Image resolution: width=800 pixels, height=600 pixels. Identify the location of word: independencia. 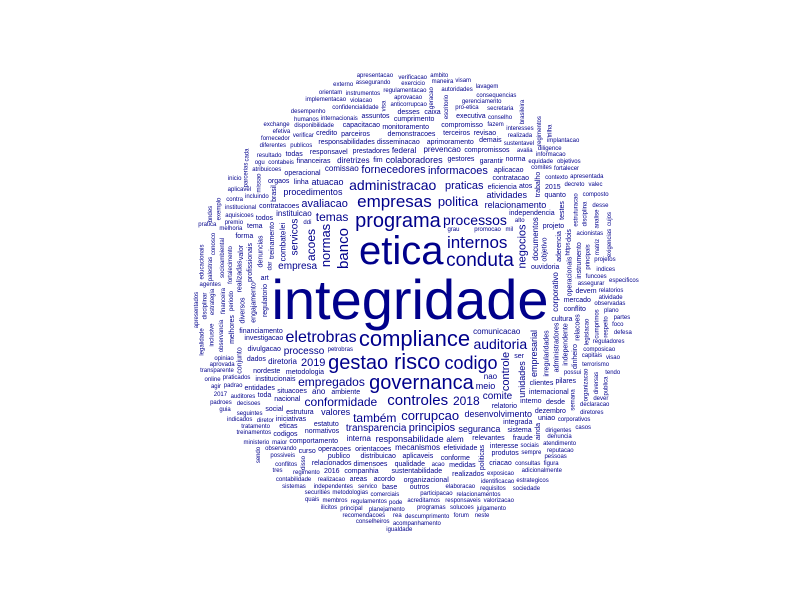
(532, 214).